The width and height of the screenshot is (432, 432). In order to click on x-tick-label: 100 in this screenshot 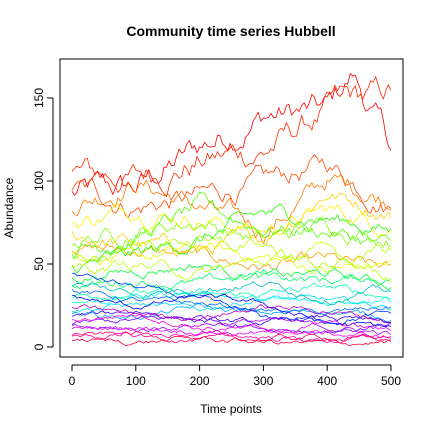, I will do `click(136, 381)`.